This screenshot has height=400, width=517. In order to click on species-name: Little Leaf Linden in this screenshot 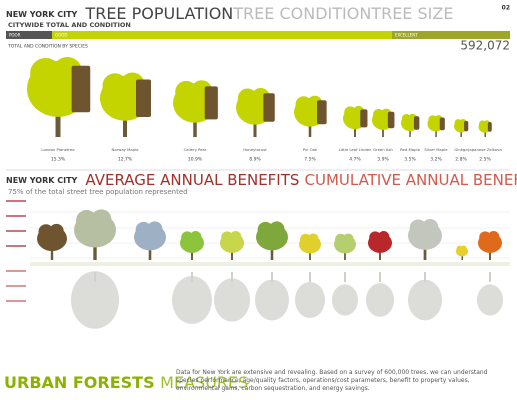, I will do `click(355, 149)`.